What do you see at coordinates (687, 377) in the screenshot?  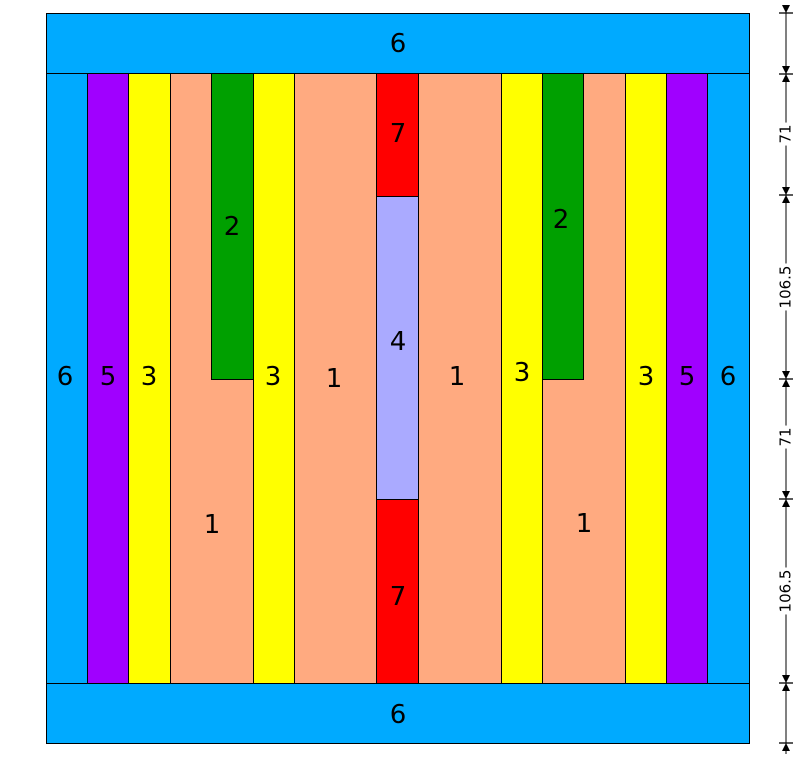 I see `label-region-5-right: 5` at bounding box center [687, 377].